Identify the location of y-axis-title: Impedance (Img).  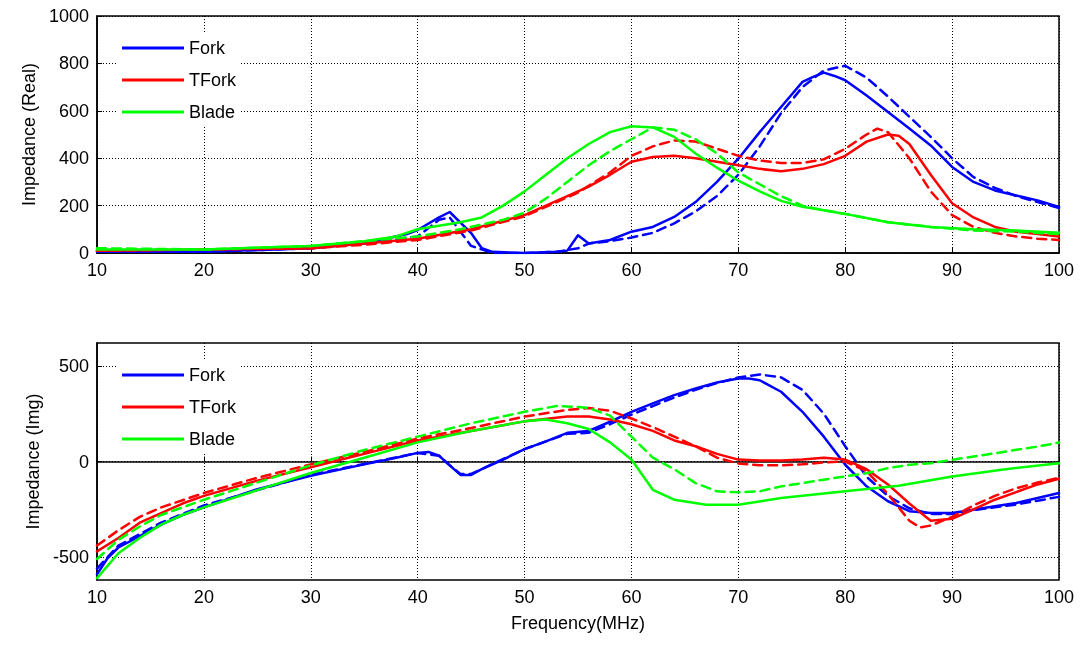
(33, 461).